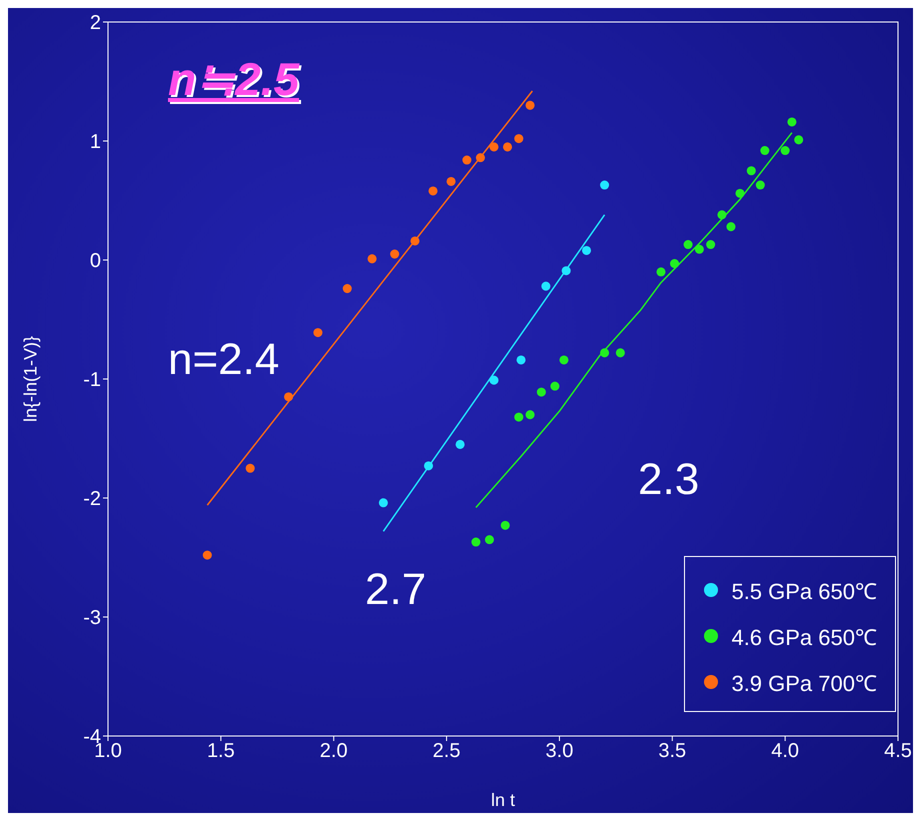 The image size is (921, 819). Describe the element at coordinates (95, 261) in the screenshot. I see `y-tick-label: 0` at that location.